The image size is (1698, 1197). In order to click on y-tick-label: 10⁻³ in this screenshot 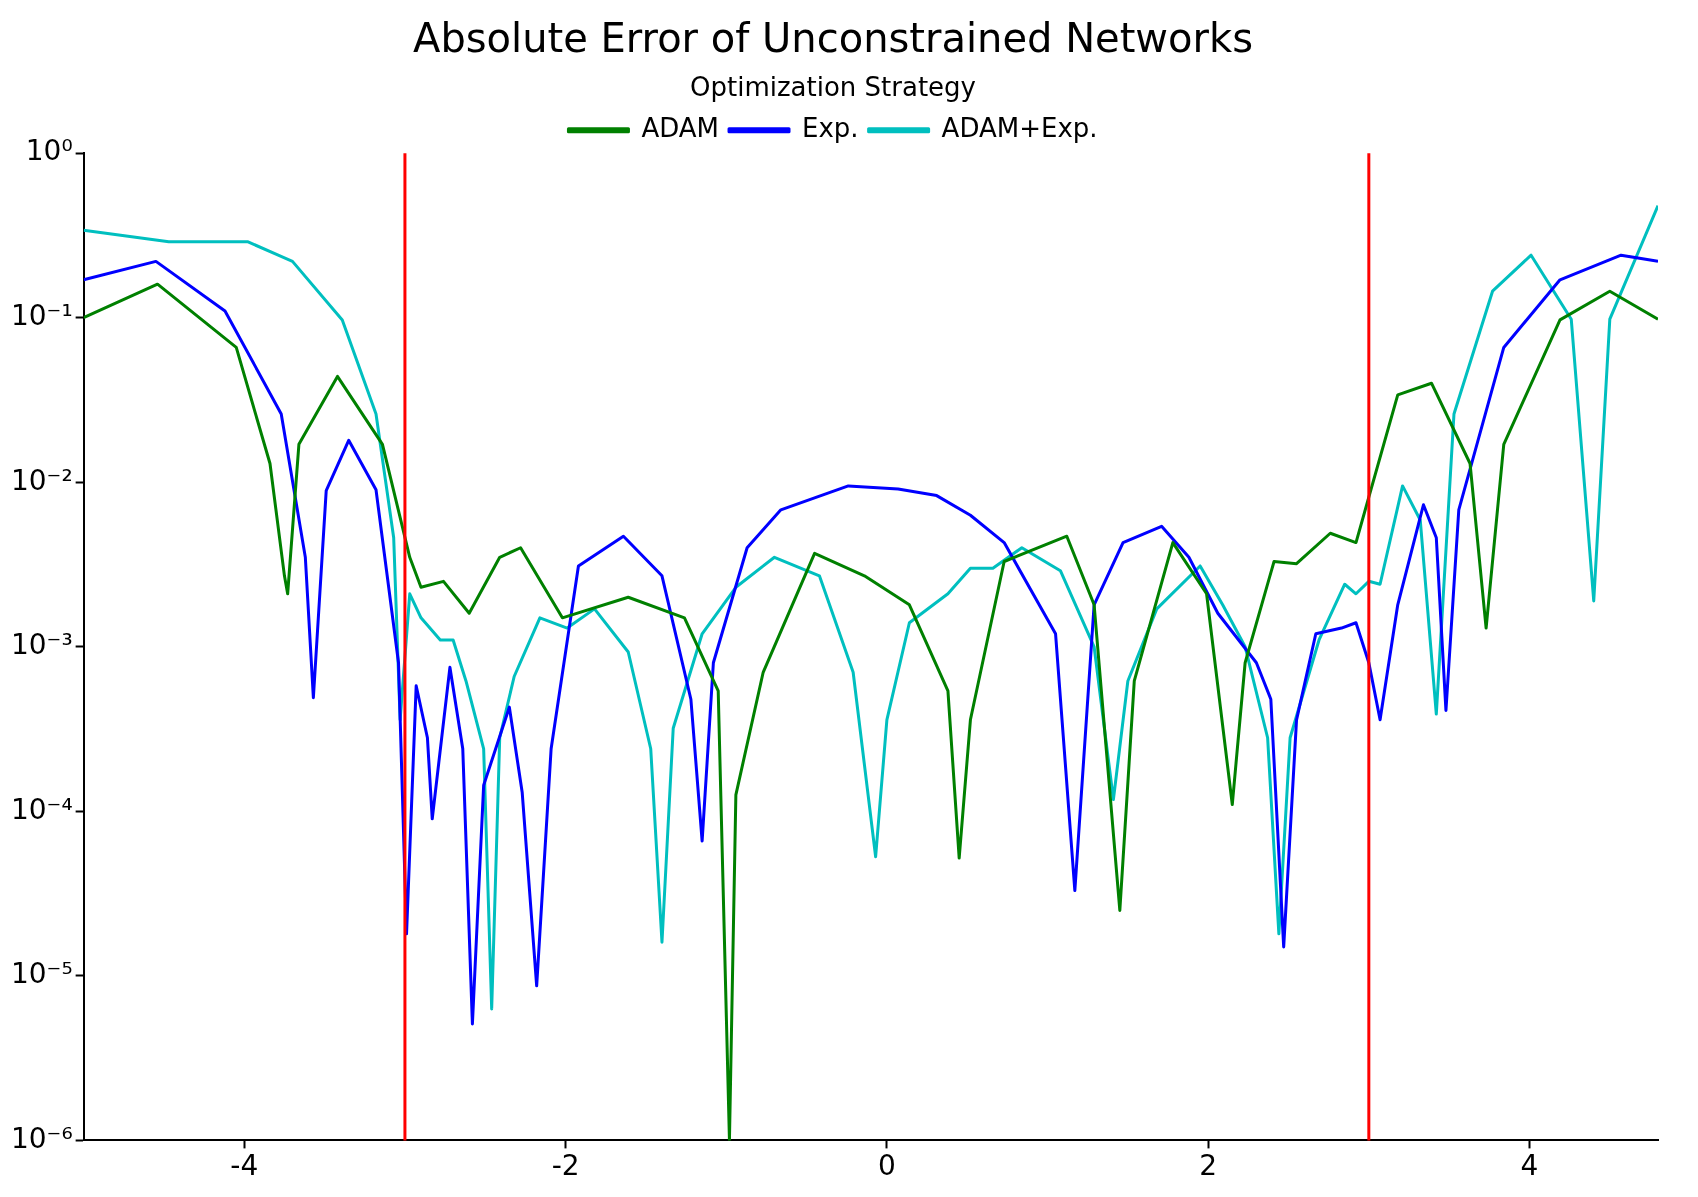, I will do `click(41, 645)`.